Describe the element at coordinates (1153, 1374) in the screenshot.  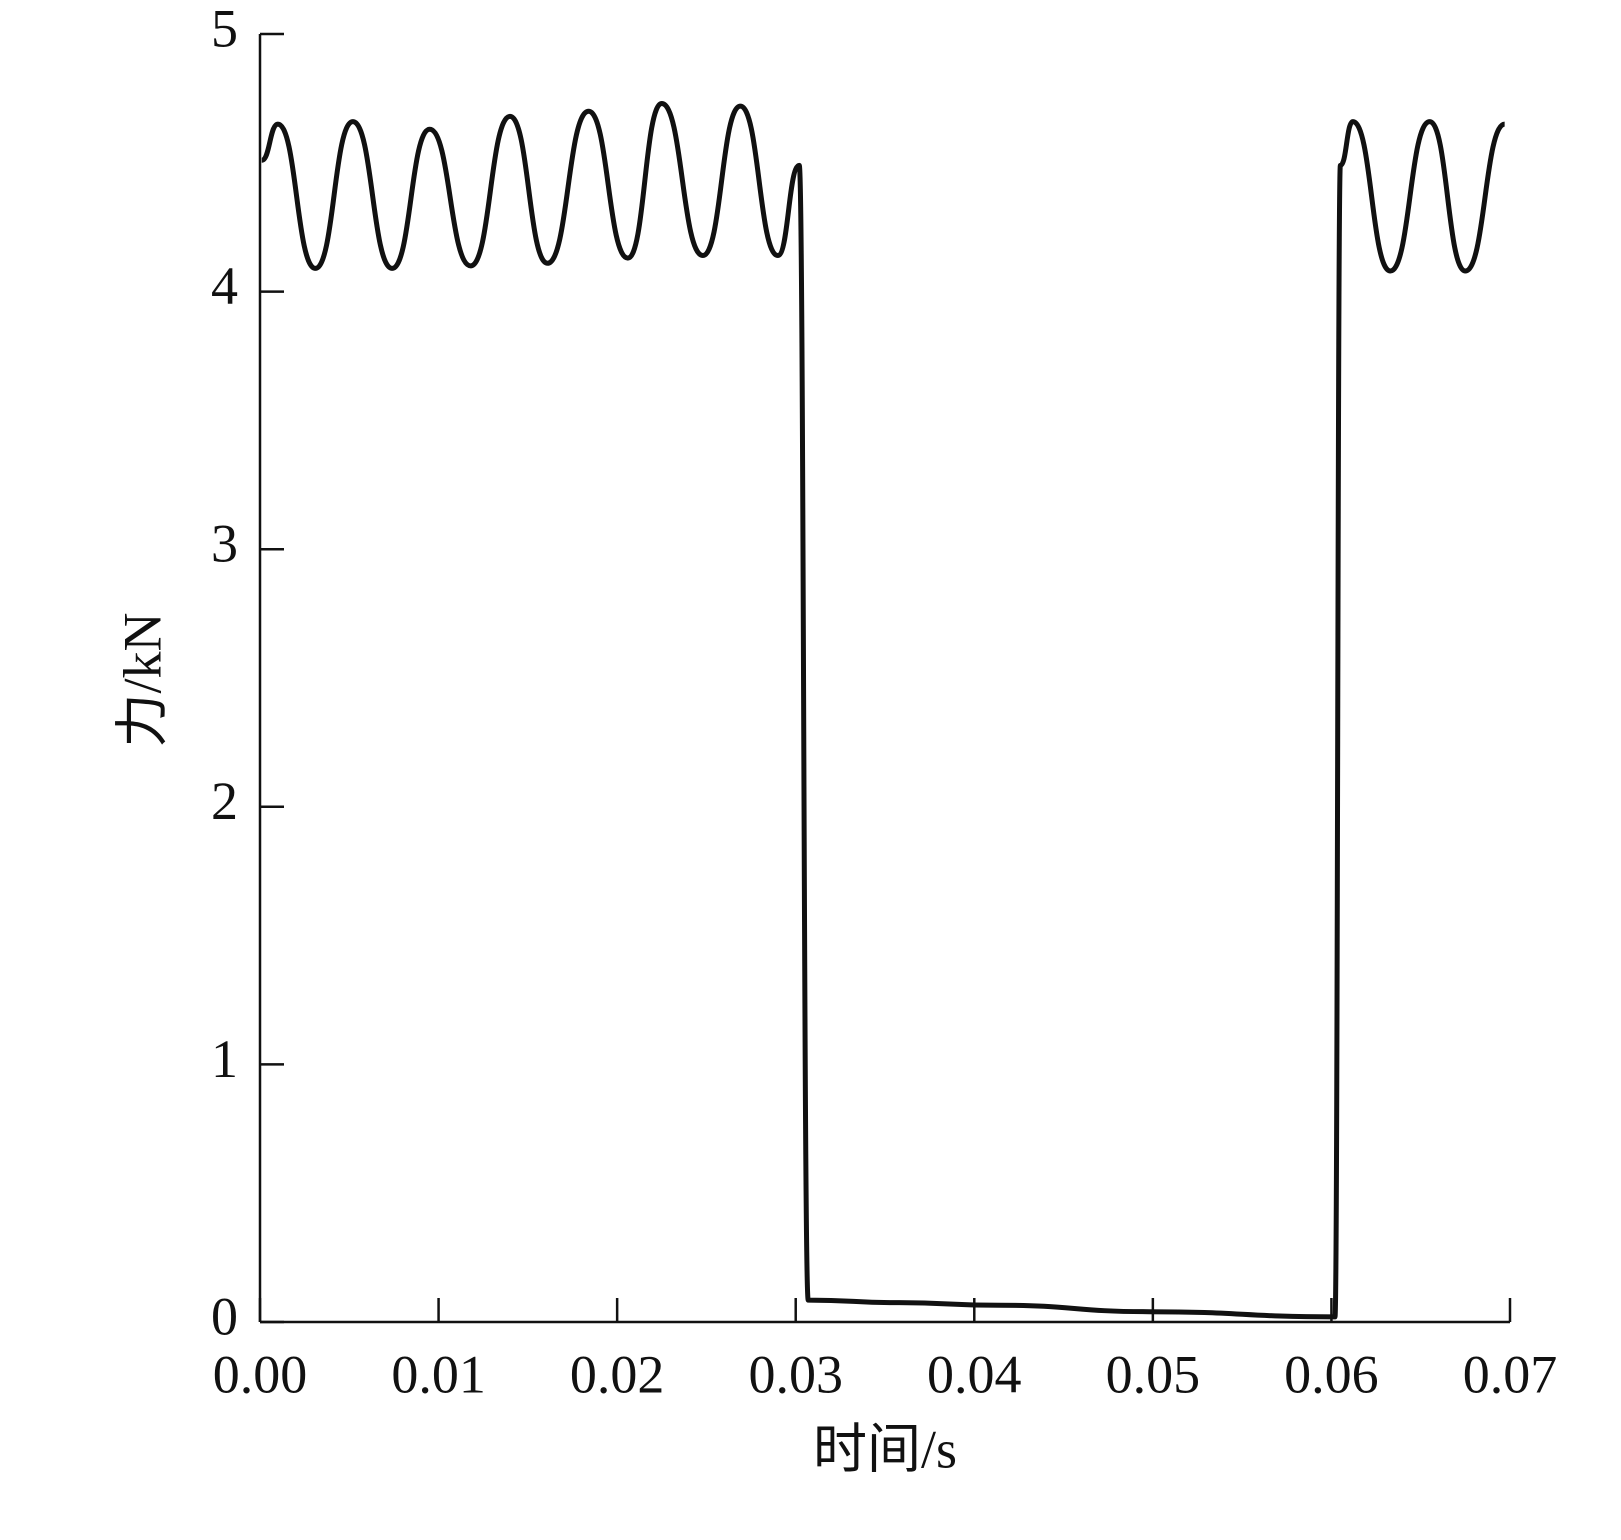
I see `x-tick-label: 0.05` at that location.